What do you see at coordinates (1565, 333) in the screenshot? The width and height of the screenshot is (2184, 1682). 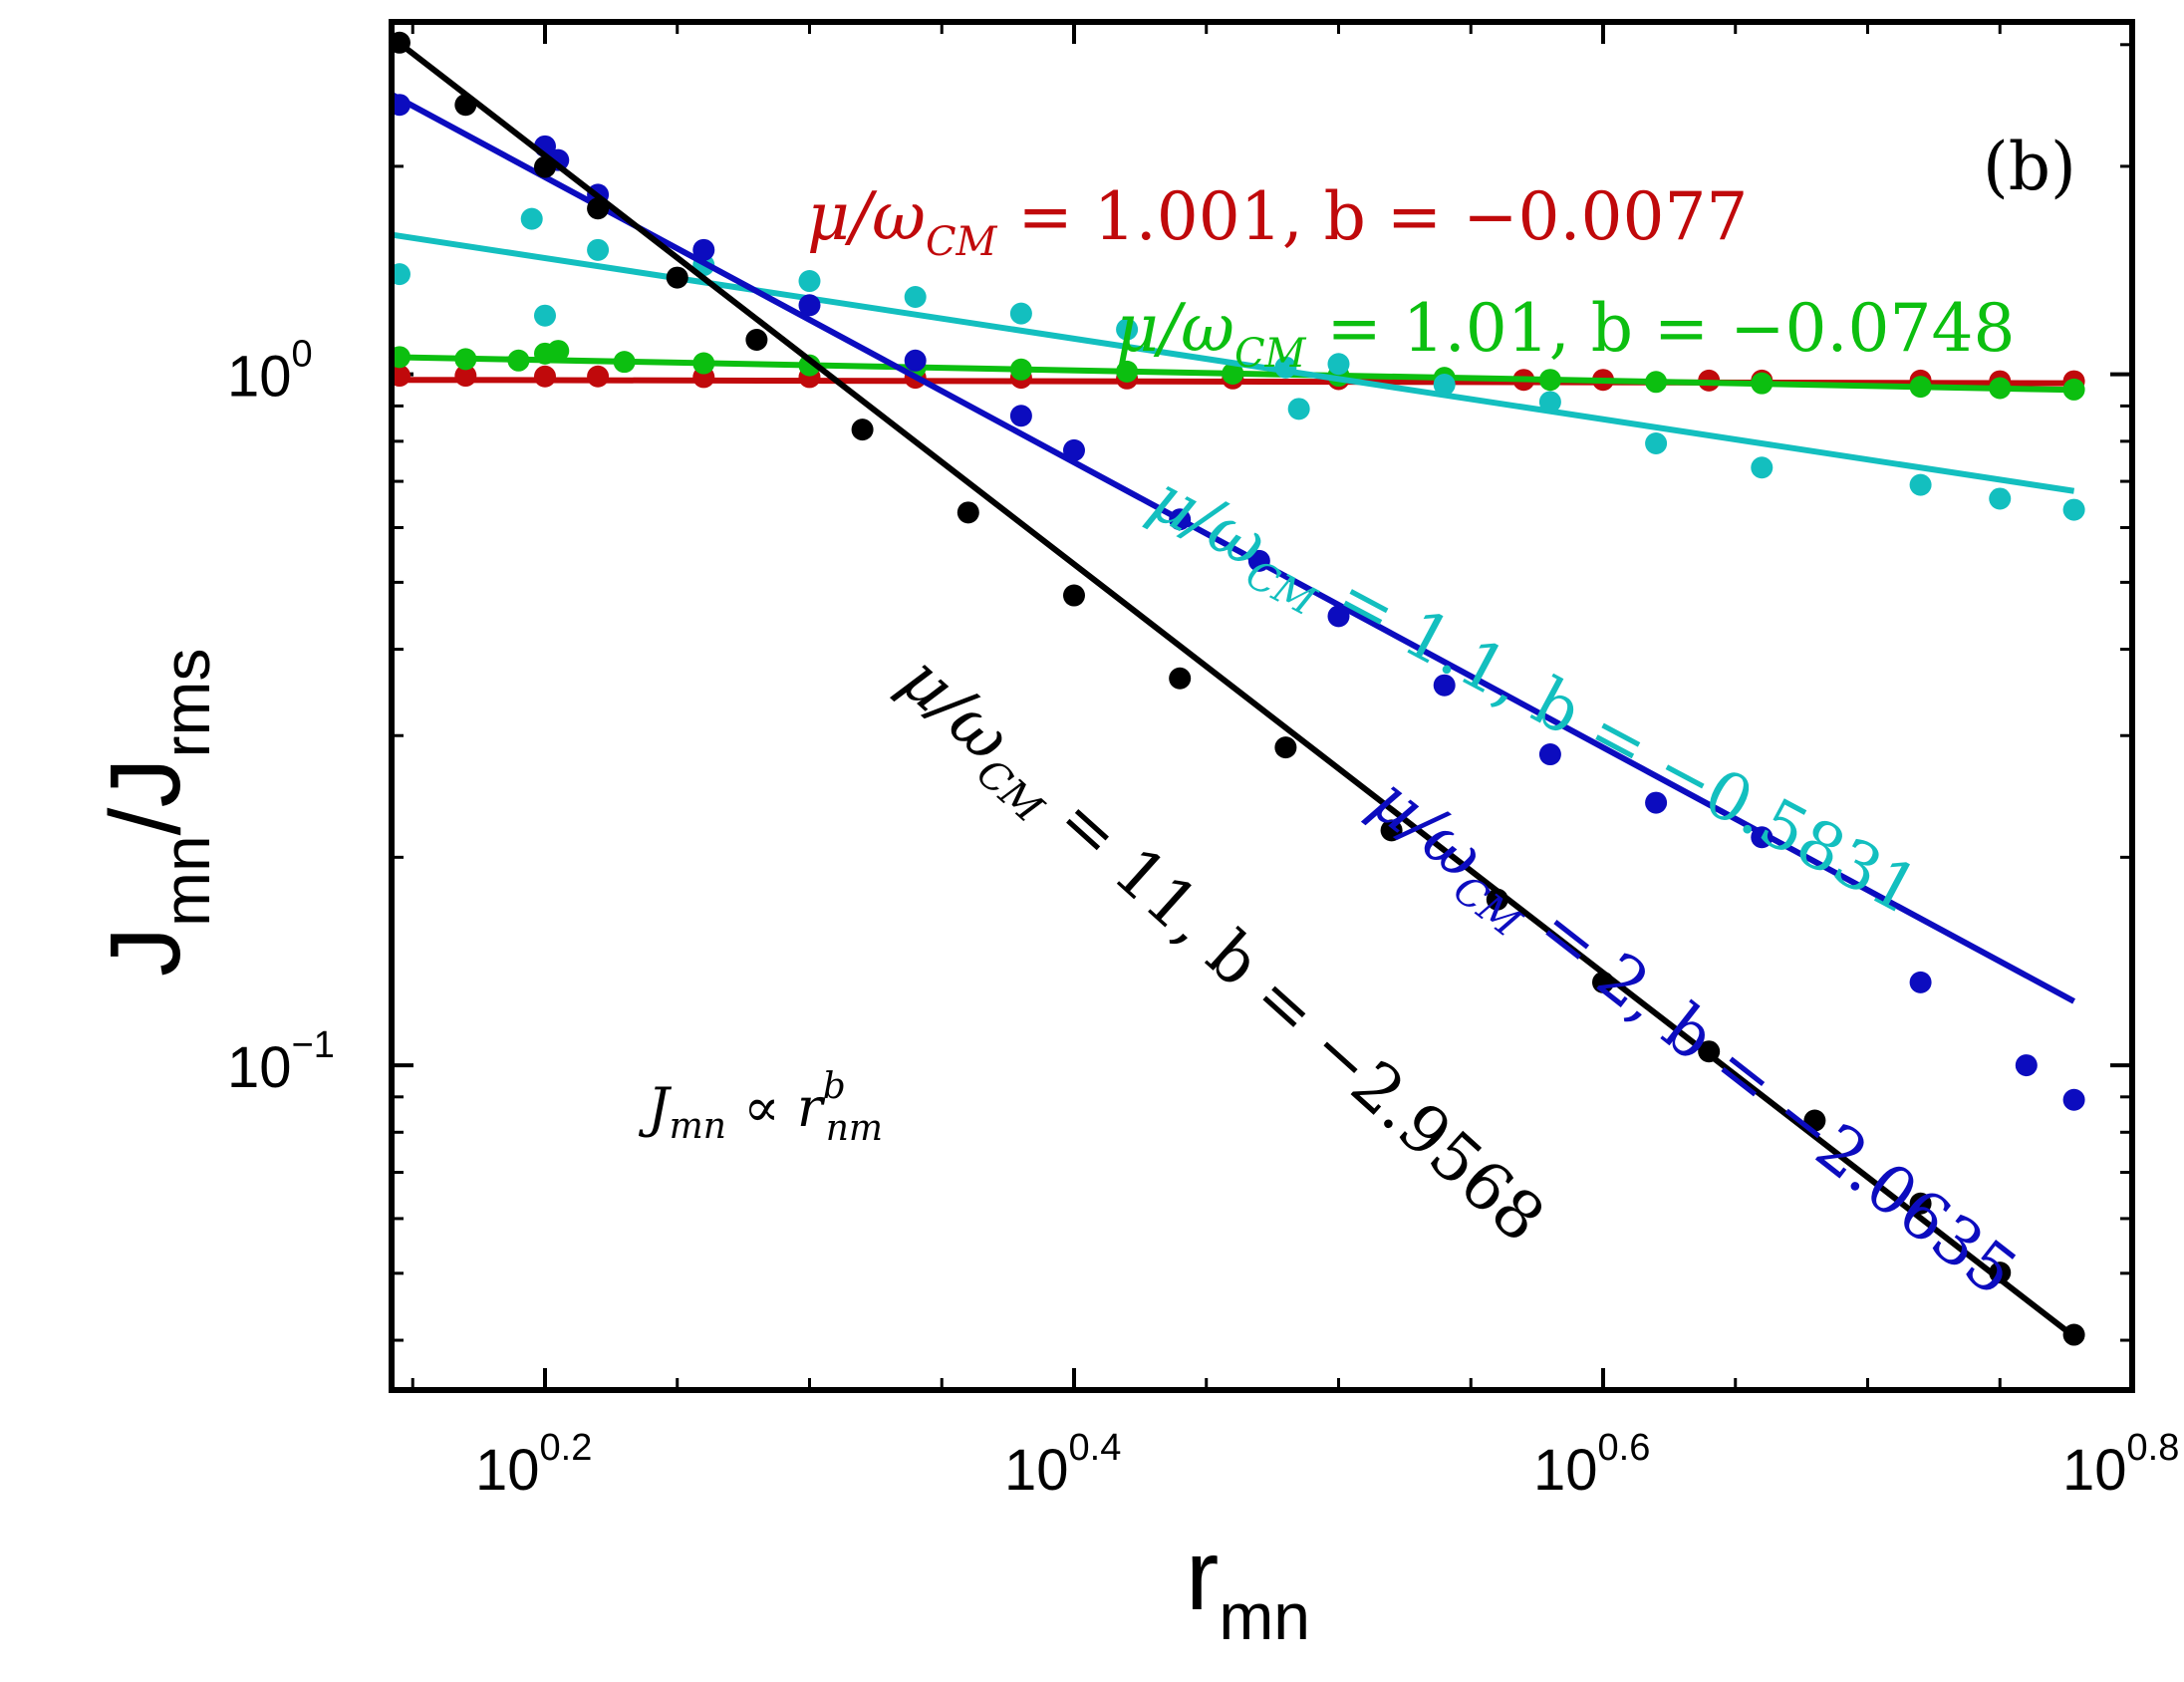 I see `label-series-101: μ/ωCM = 1.01, b = −0.0748` at bounding box center [1565, 333].